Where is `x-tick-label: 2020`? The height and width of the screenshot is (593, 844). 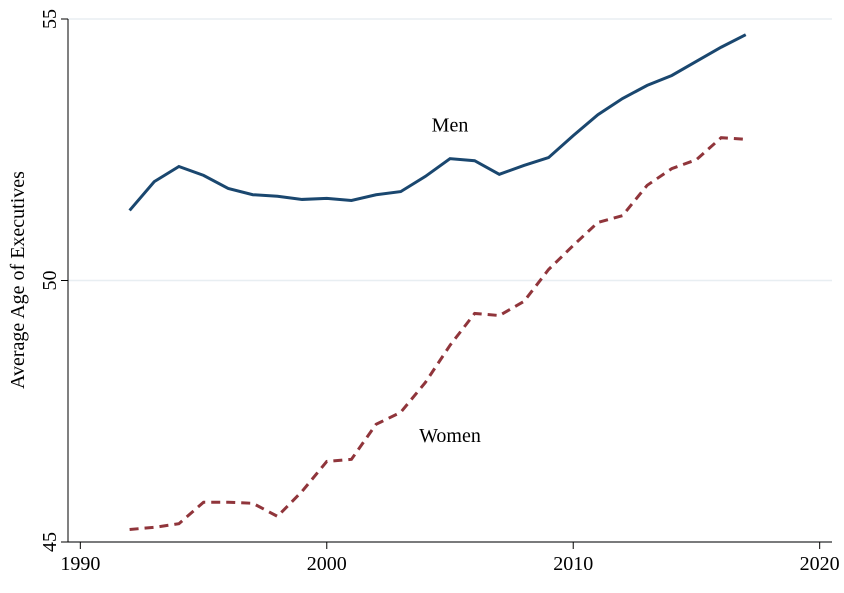 x-tick-label: 2020 is located at coordinates (820, 564).